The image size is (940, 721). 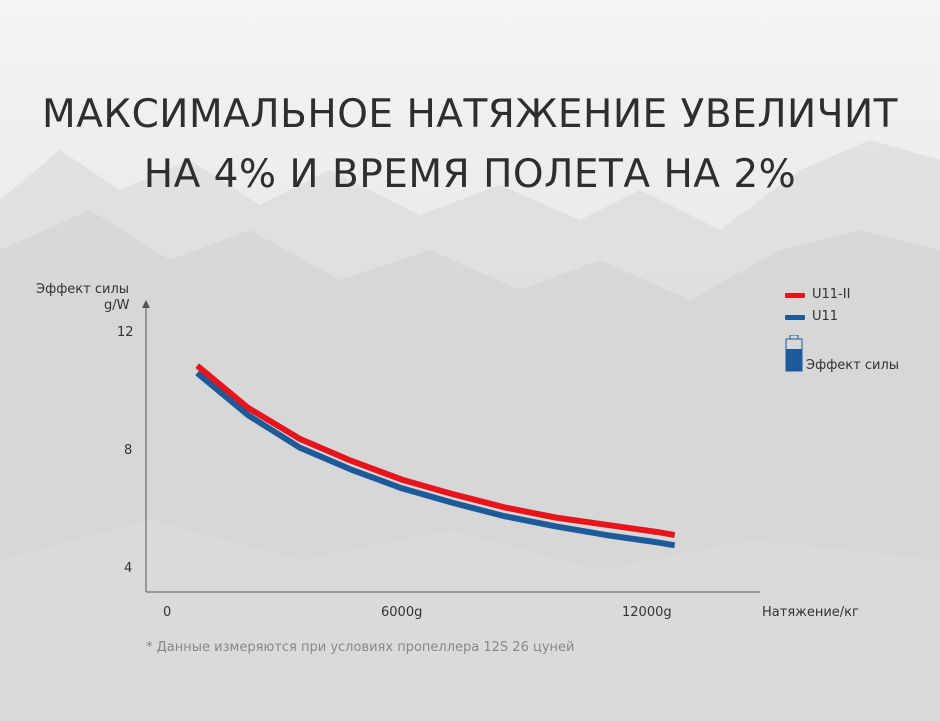 I want to click on y-tick-label: 4, so click(x=128, y=568).